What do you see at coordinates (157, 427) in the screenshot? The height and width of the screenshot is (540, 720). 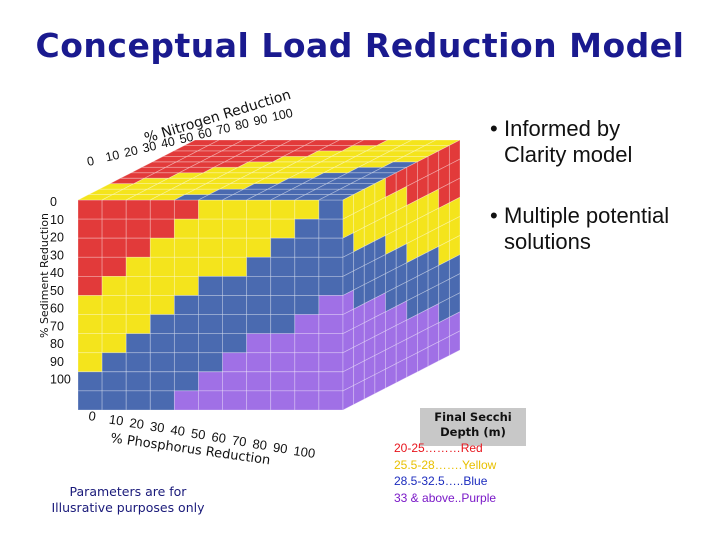 I see `phosphorus-tick: 30` at bounding box center [157, 427].